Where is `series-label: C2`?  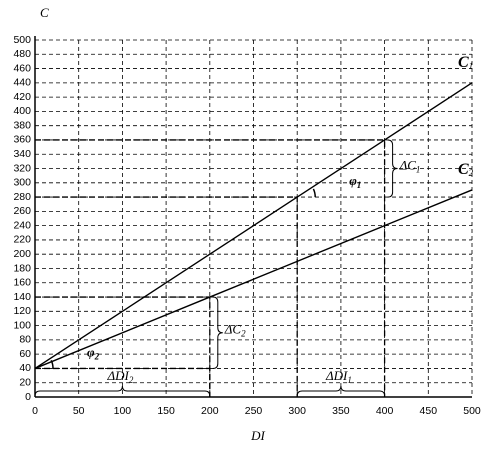
series-label: C2 is located at coordinates (466, 169).